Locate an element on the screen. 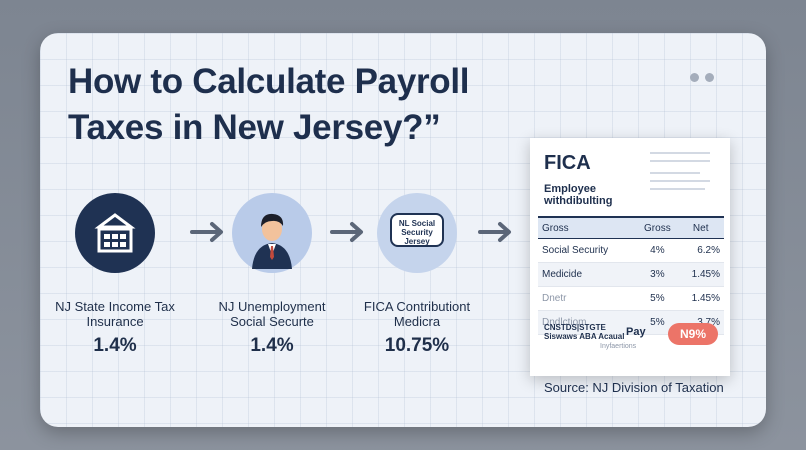 This screenshot has width=806, height=450. table-cell: Dnetr is located at coordinates (588, 298).